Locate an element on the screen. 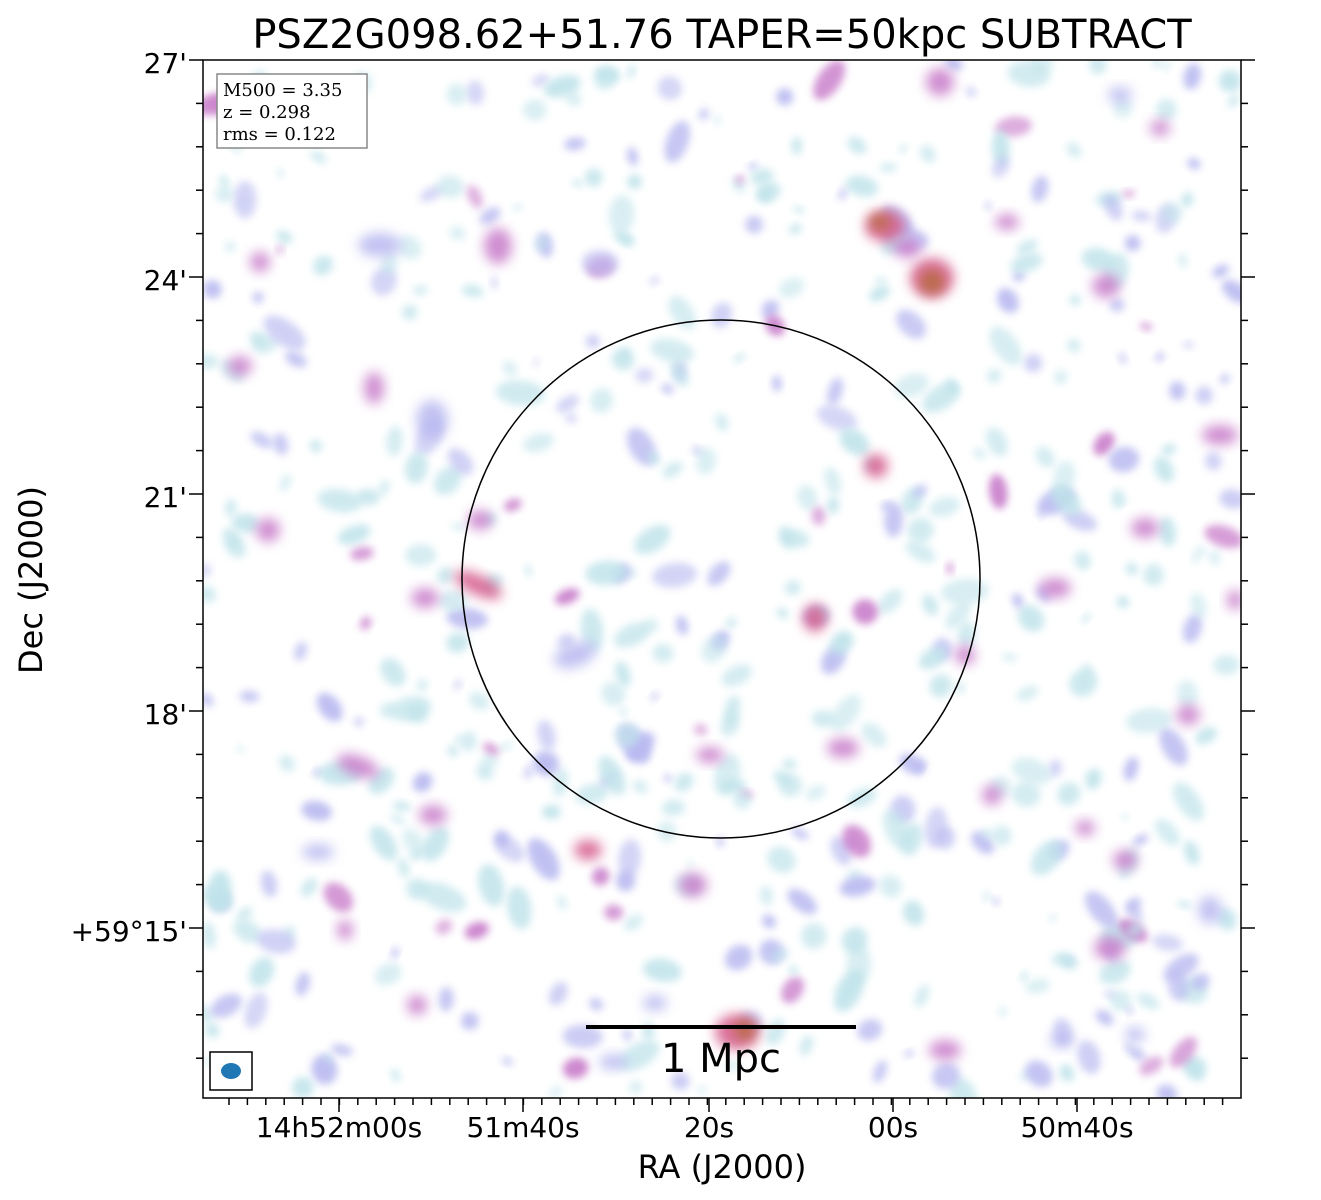  x-tick-labels: 14h52m00s 51m40s 20s 00s 50m40s is located at coordinates (695, 1127).